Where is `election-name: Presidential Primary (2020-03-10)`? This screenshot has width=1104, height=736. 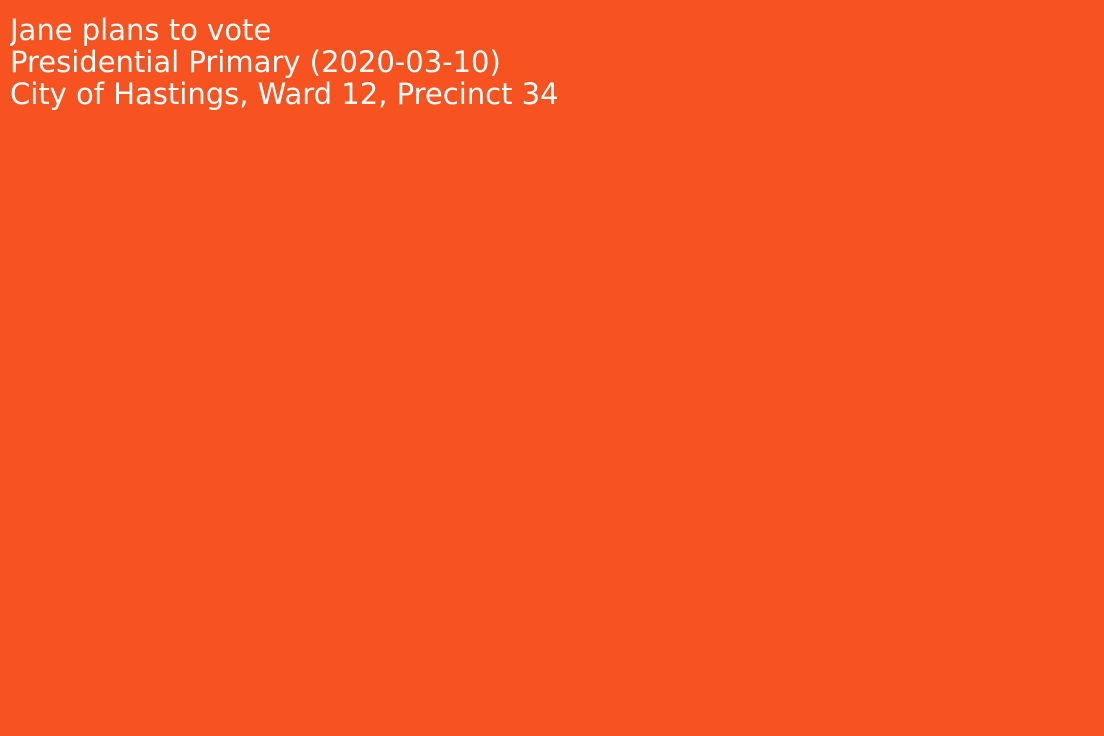
election-name: Presidential Primary (2020-03-10) is located at coordinates (255, 62).